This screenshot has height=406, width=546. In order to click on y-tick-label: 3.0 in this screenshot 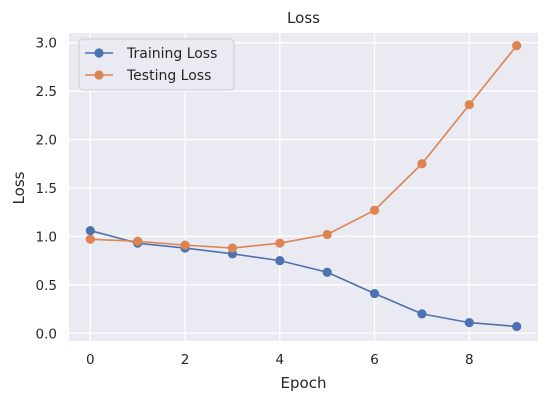, I will do `click(46, 44)`.